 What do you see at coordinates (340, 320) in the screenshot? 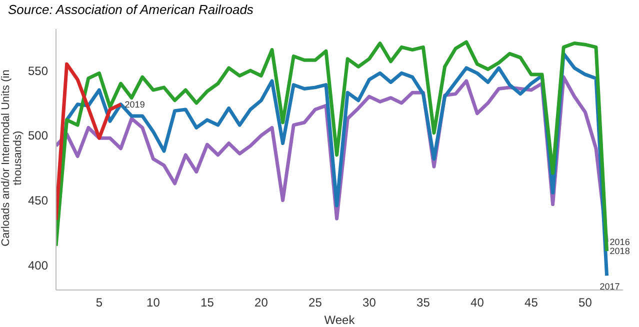
I see `x-axis-title: Week` at bounding box center [340, 320].